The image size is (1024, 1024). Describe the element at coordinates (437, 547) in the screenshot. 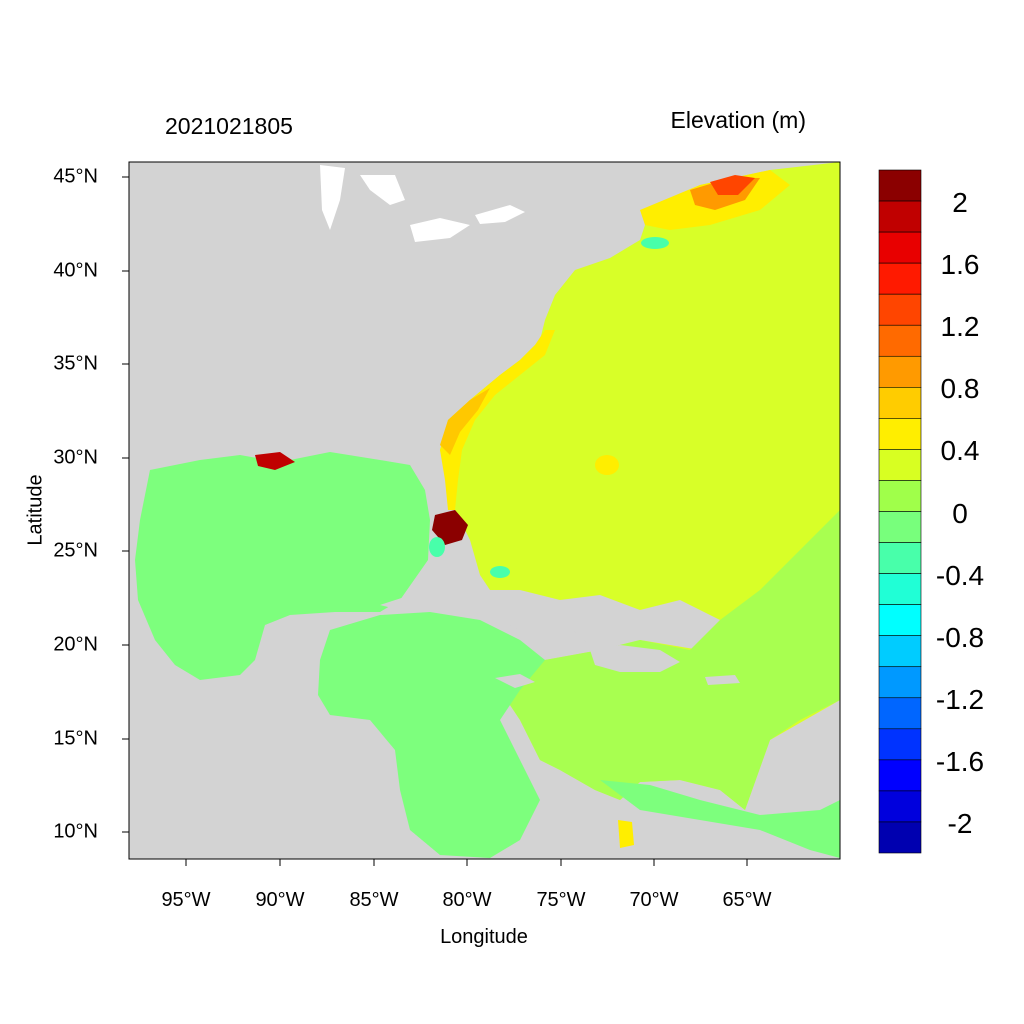

I see `florida-keys-shallow` at that location.